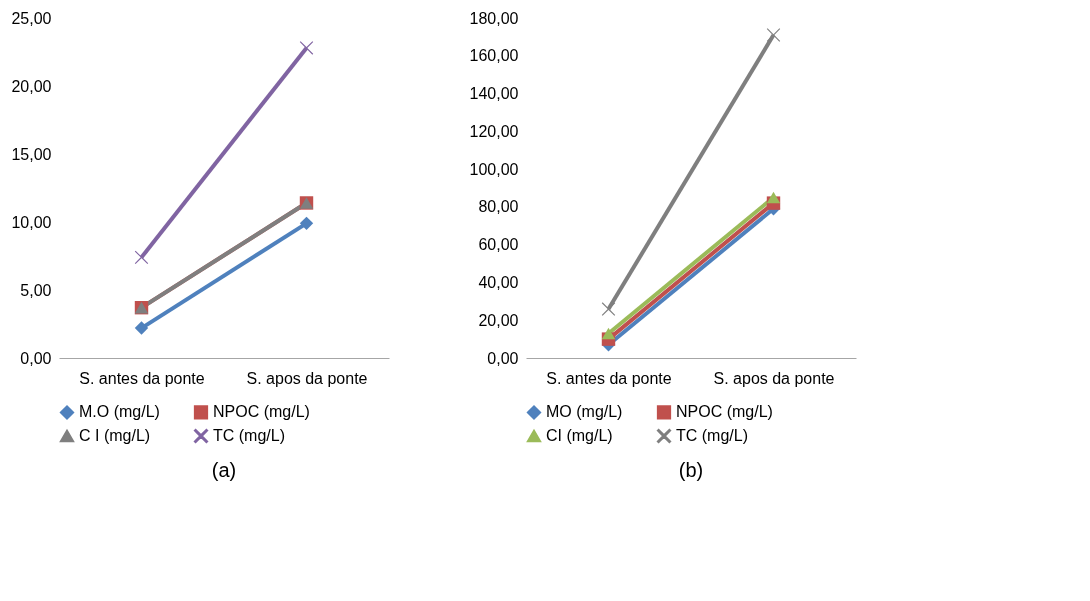  I want to click on y-tick-label: 25,00, so click(31, 18).